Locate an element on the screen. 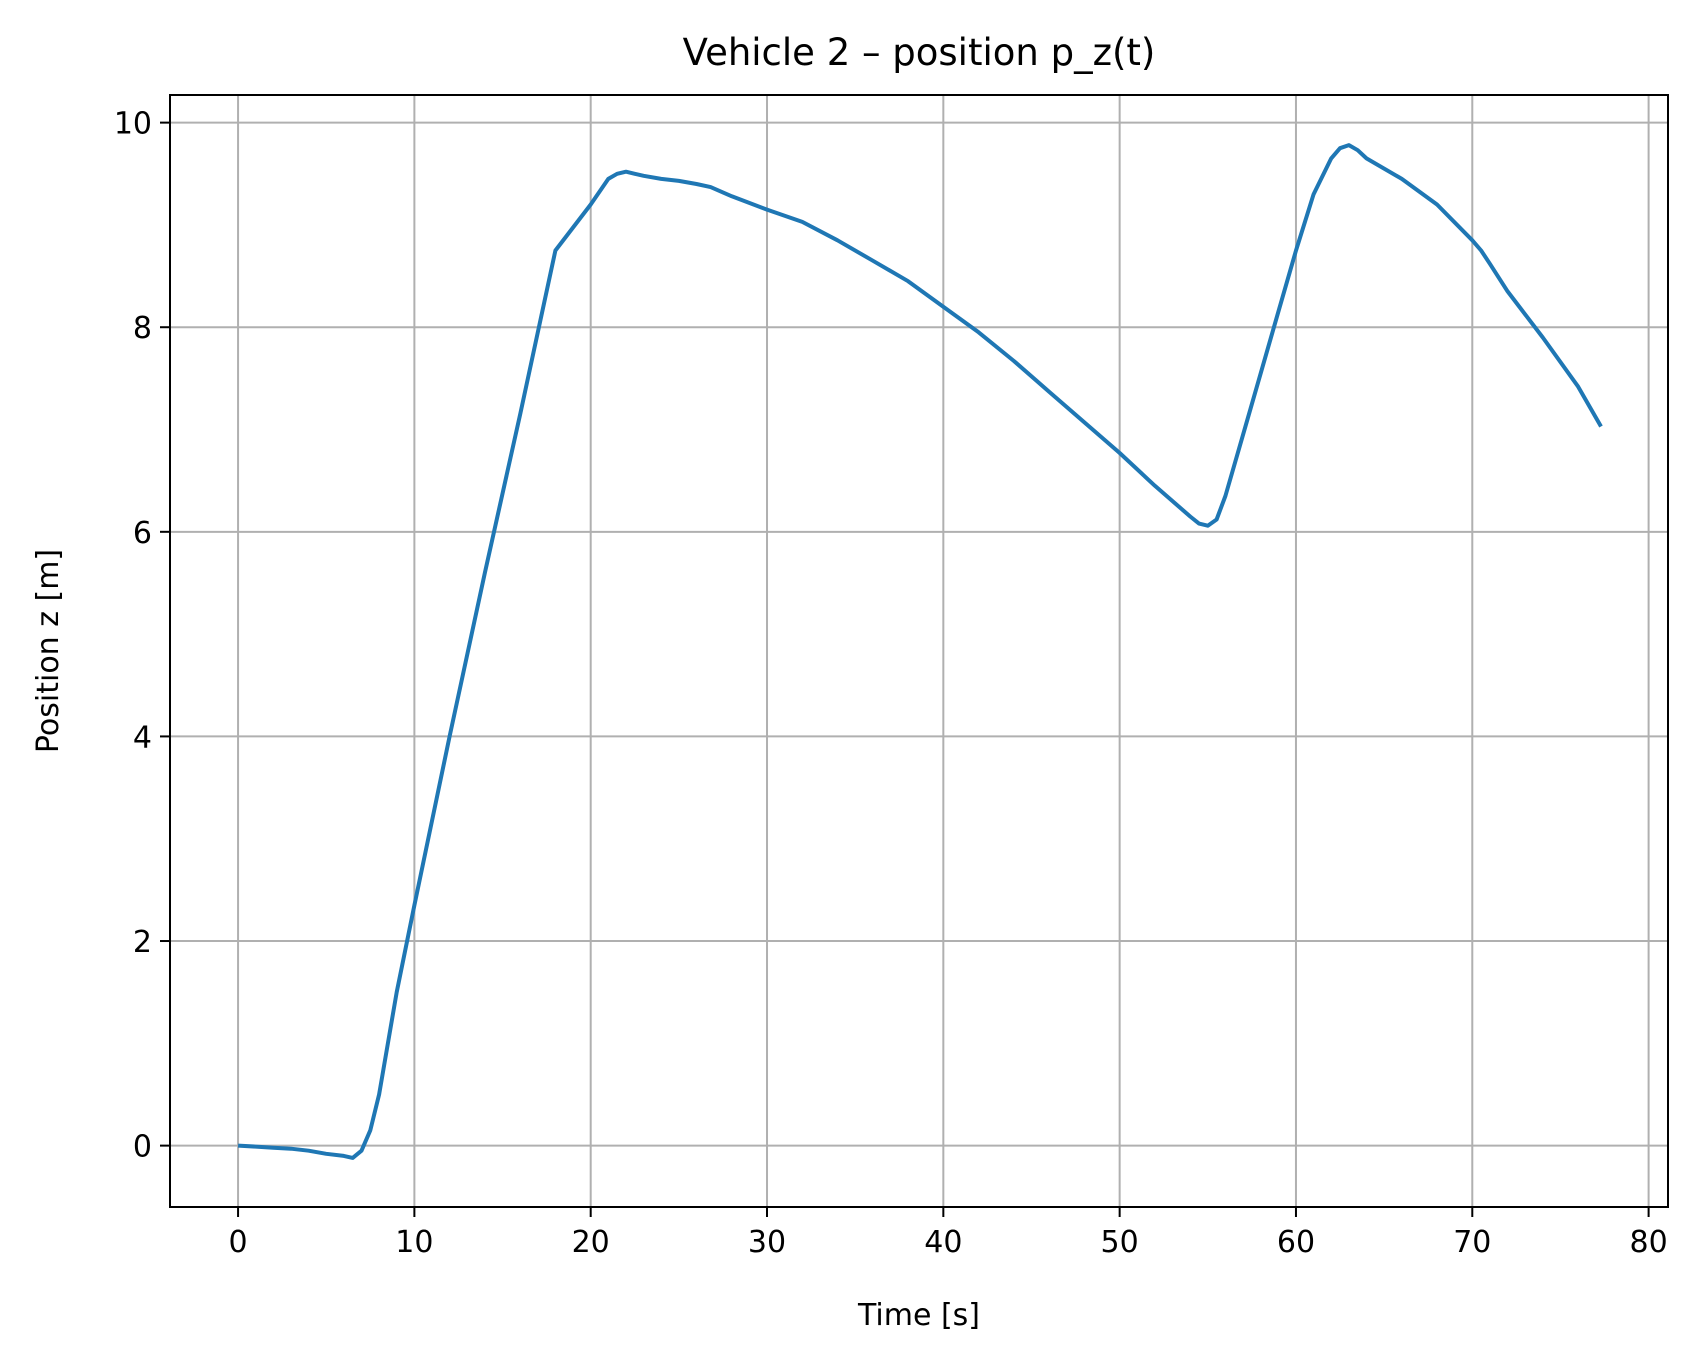  x-tick-label: 60 is located at coordinates (1296, 1242).